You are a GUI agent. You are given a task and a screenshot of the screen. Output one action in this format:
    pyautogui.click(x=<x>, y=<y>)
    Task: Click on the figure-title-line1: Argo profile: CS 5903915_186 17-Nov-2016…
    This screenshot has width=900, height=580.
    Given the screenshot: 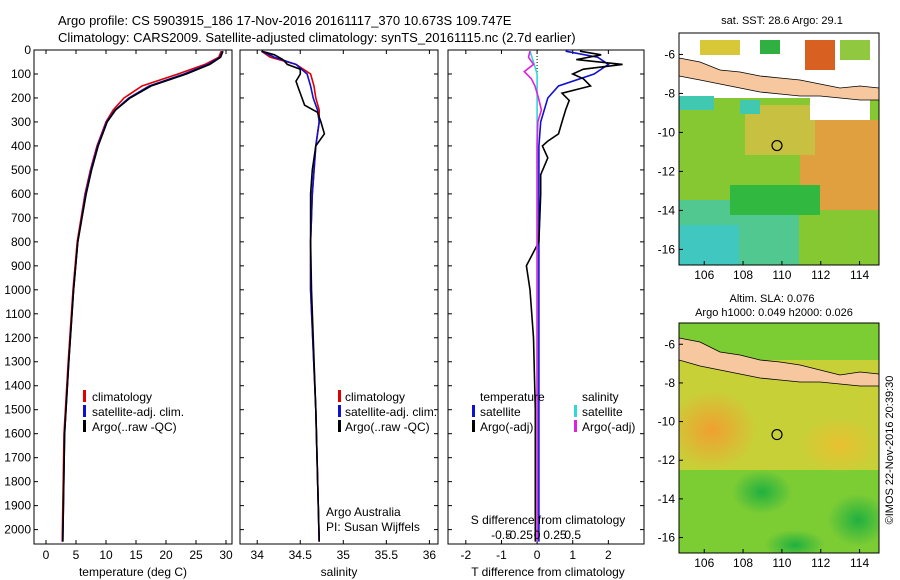 What is the action you would take?
    pyautogui.click(x=285, y=20)
    